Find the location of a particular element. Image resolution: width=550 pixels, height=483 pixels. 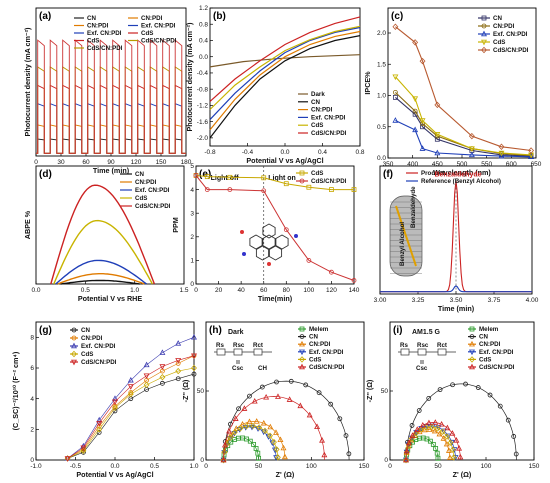

x-axis-label: Wavelength (nm) is located at coordinates (462, 172).